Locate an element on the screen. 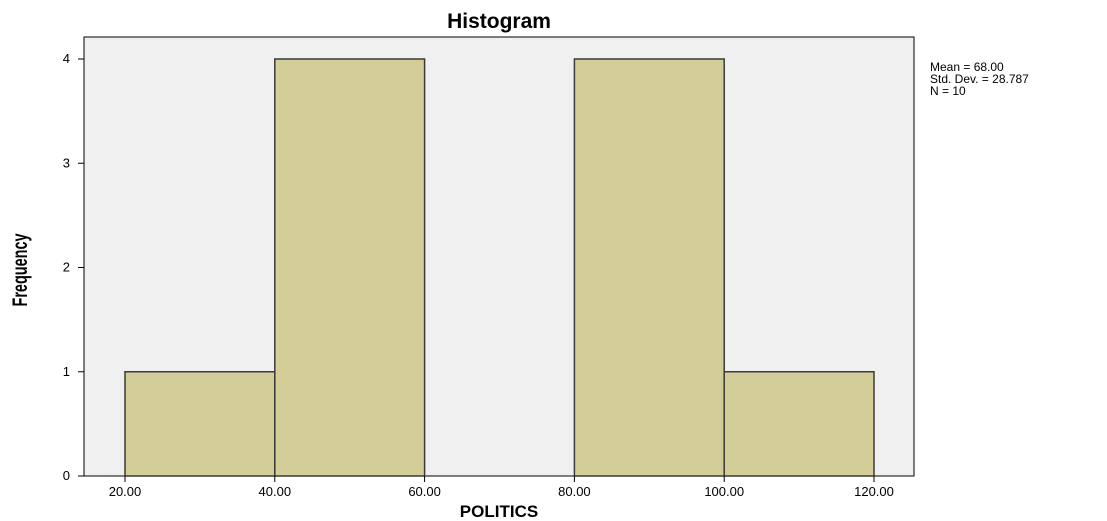 The height and width of the screenshot is (521, 1107). stats-n: N = 10 is located at coordinates (948, 91).